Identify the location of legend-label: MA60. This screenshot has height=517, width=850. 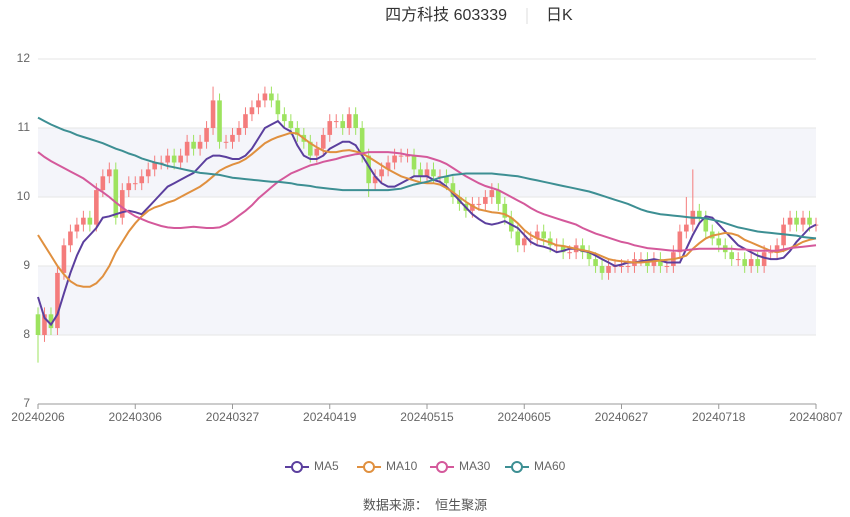
(550, 466).